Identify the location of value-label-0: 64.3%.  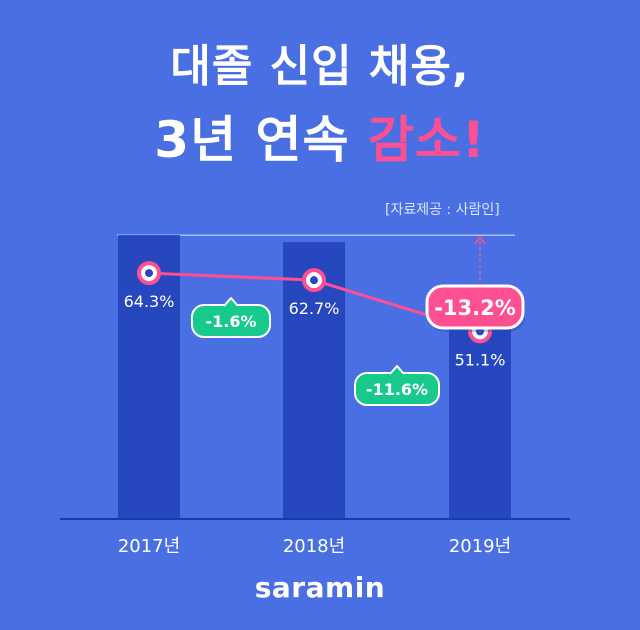
(149, 301).